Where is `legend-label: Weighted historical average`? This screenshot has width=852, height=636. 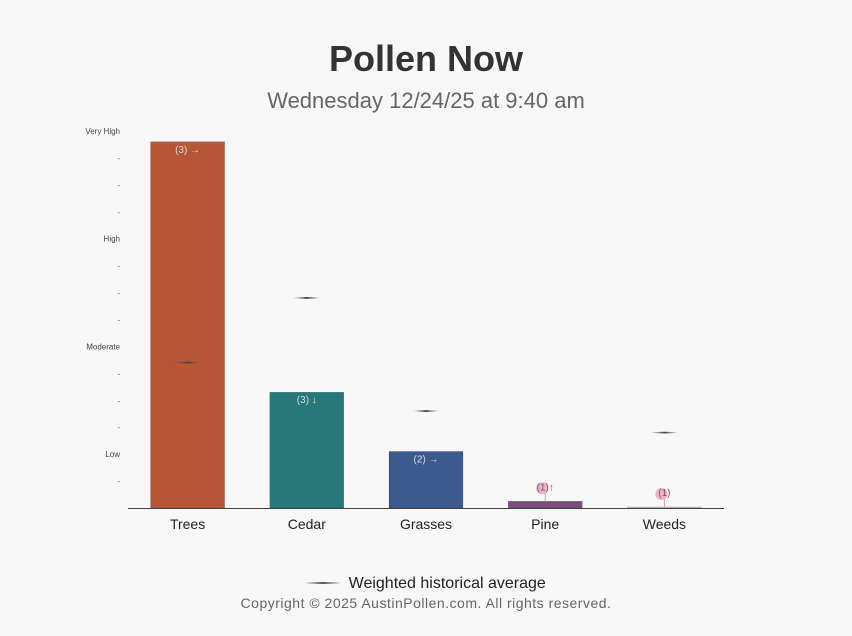
legend-label: Weighted historical average is located at coordinates (447, 583).